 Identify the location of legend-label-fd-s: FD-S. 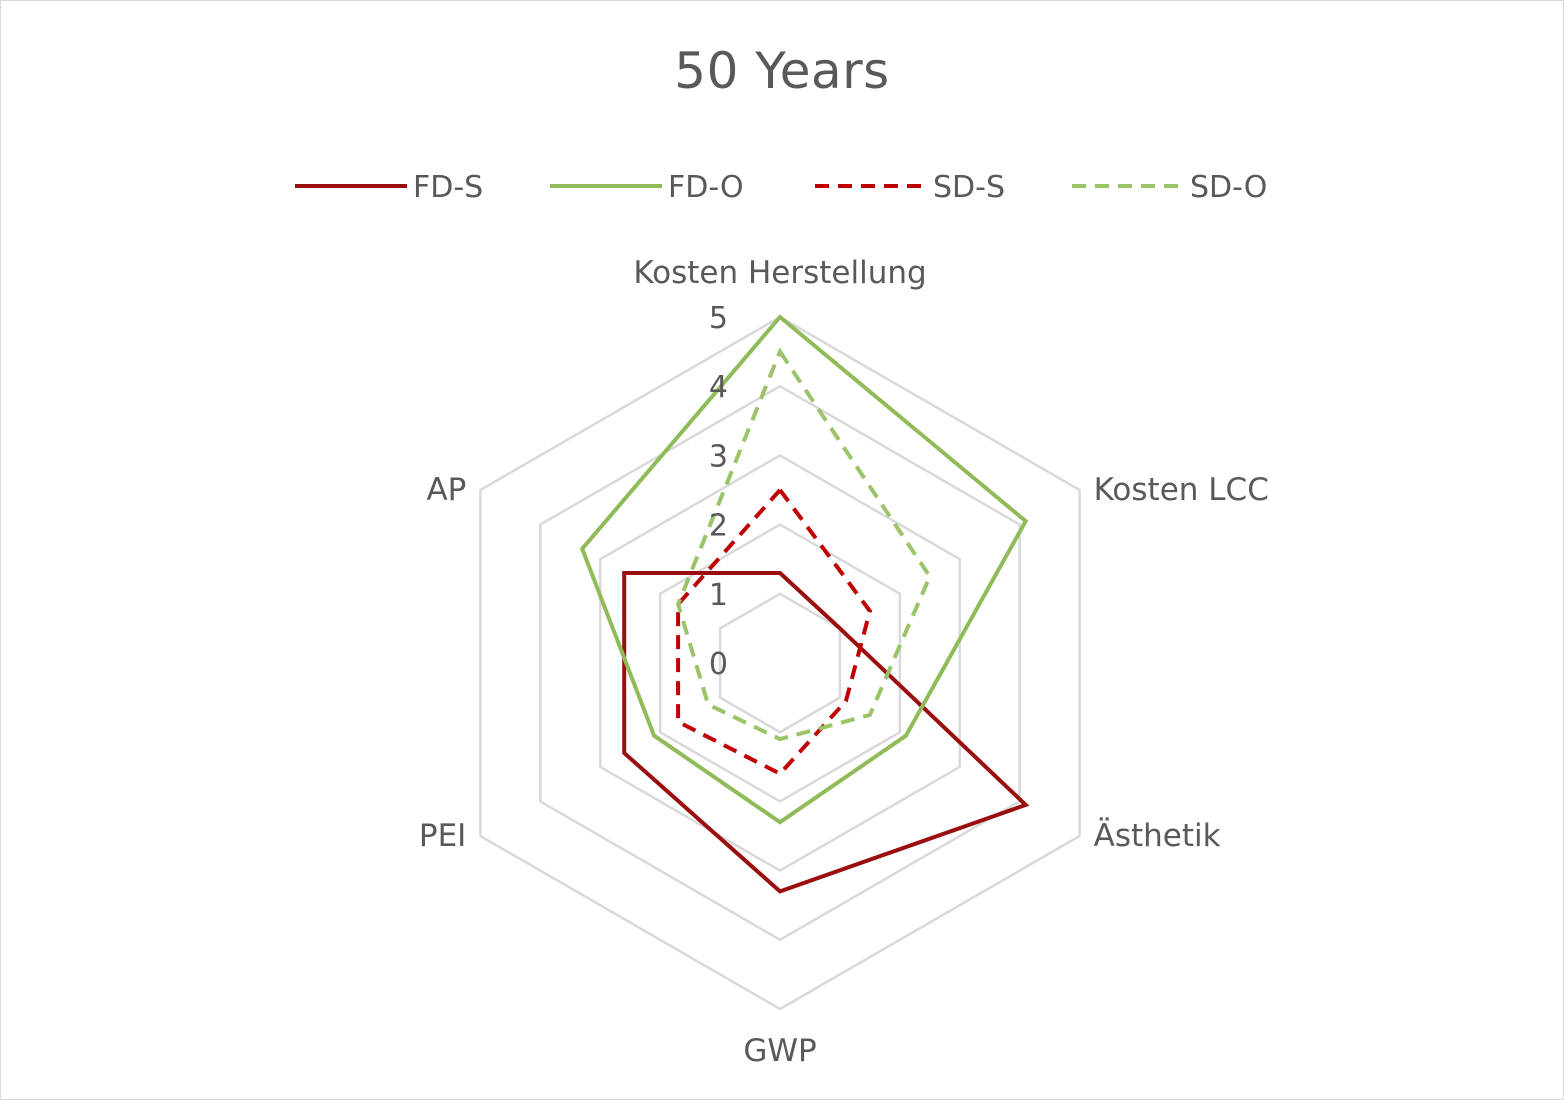
(448, 187).